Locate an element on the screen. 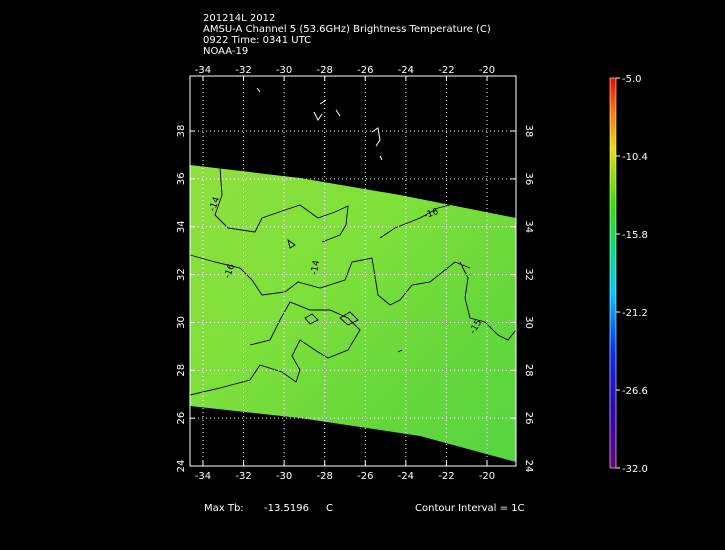  colorbar-label: -21.2 is located at coordinates (635, 313).